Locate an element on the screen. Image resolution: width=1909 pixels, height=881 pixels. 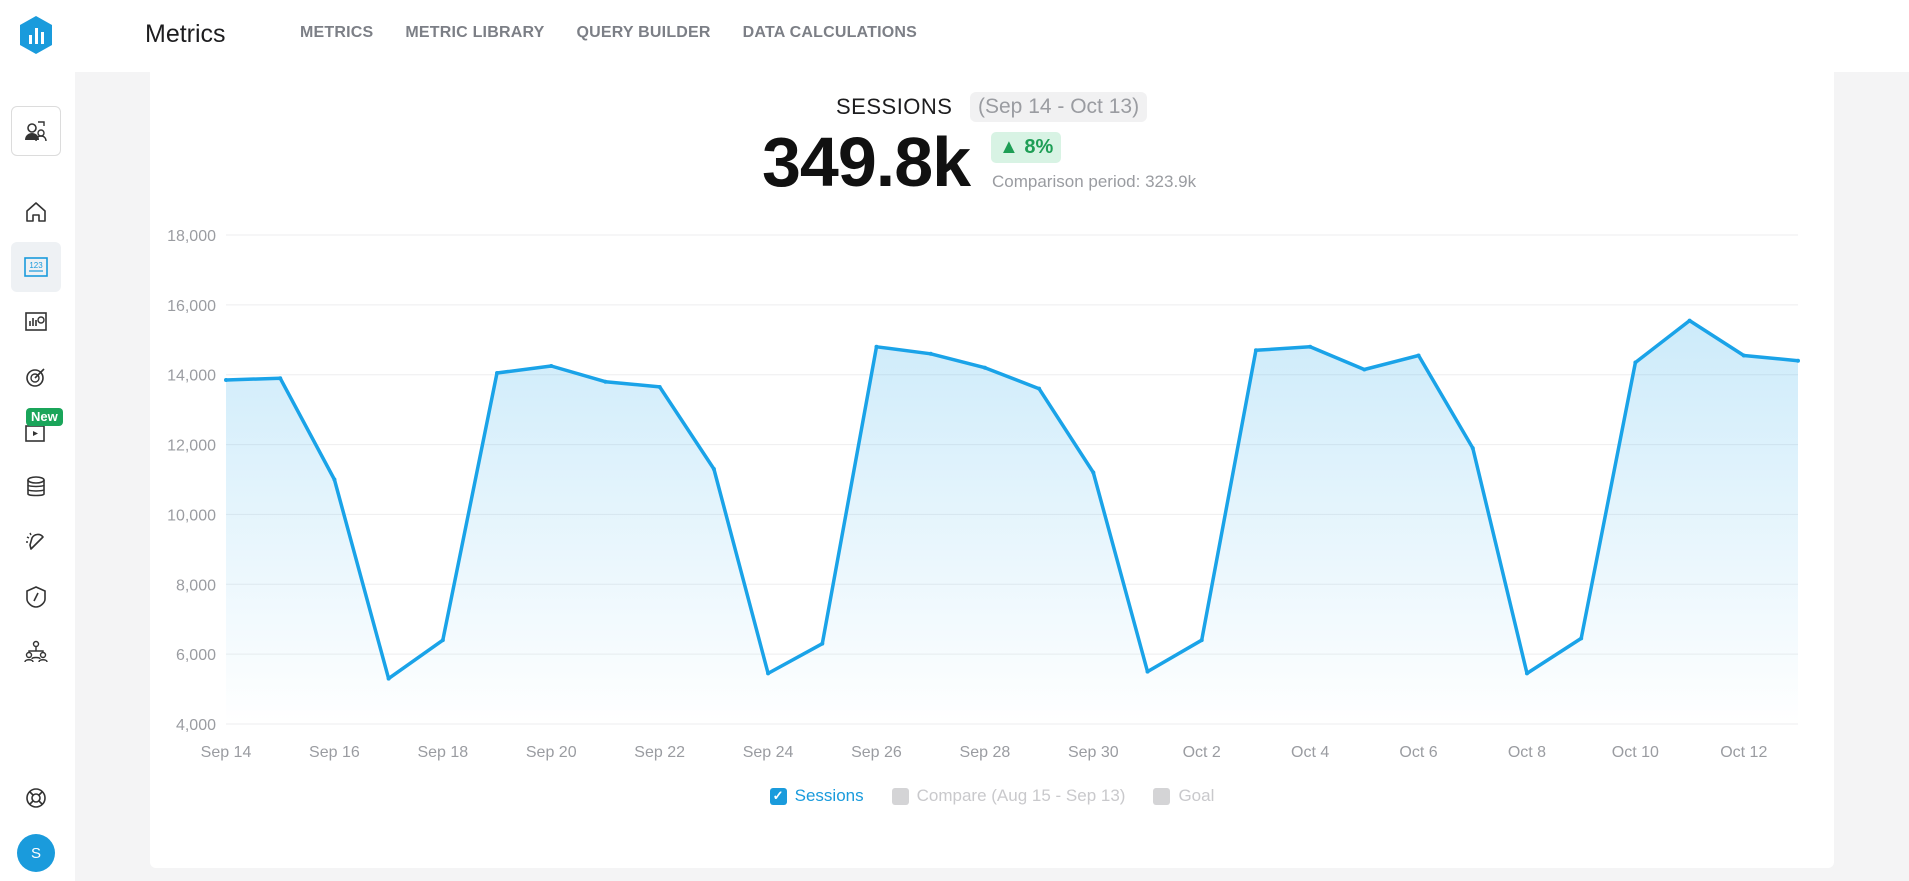
legend-sessions: ✓ Sessions is located at coordinates (816, 796).